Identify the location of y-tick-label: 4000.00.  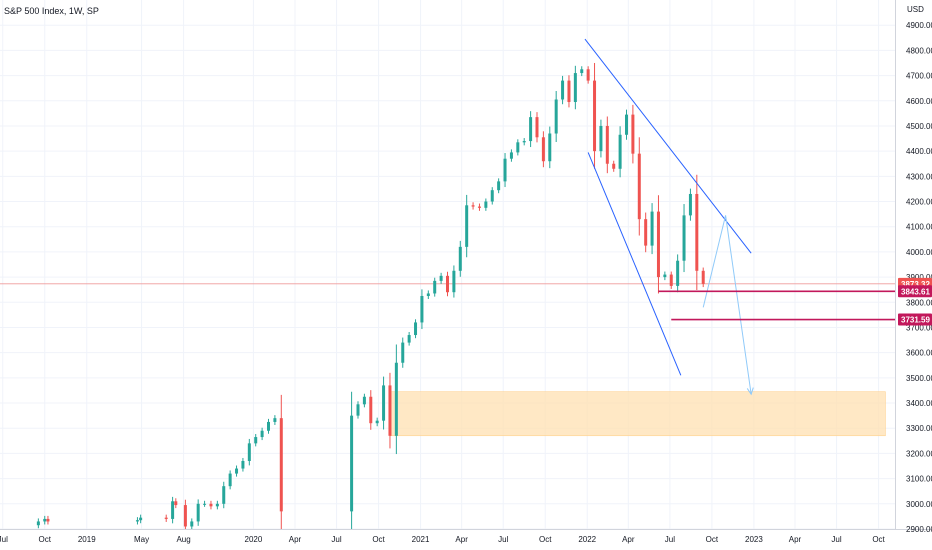
(919, 252).